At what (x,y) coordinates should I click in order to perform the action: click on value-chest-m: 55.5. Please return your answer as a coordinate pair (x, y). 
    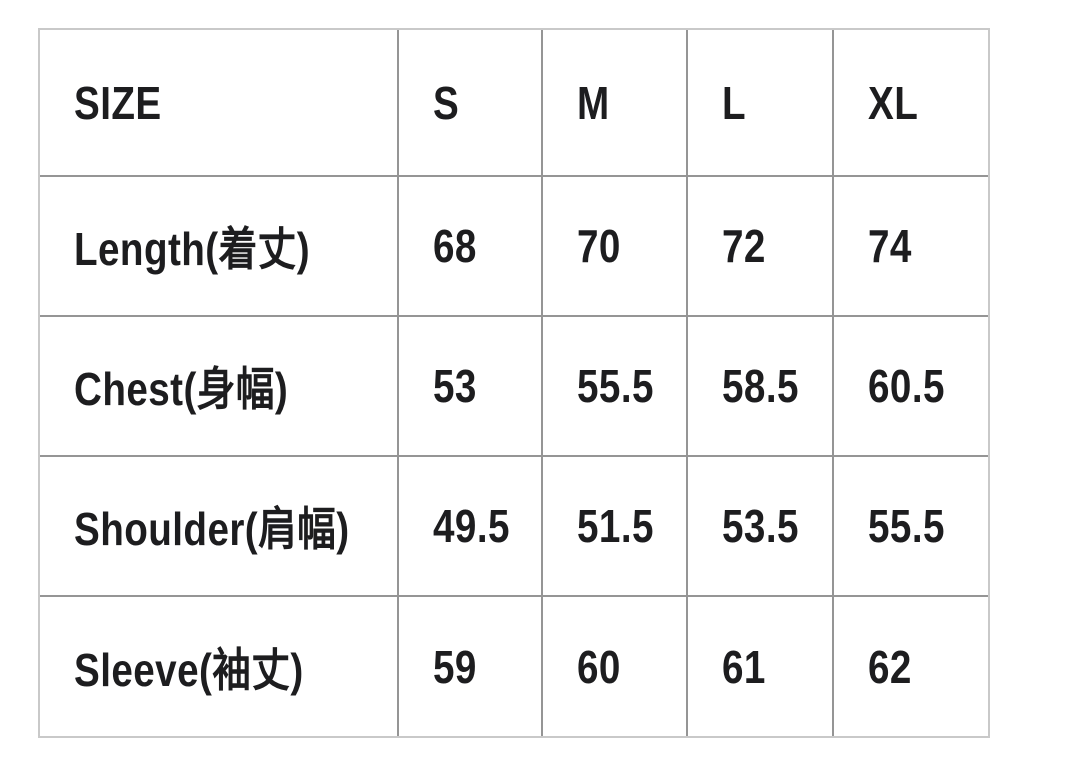
    Looking at the image, I should click on (615, 386).